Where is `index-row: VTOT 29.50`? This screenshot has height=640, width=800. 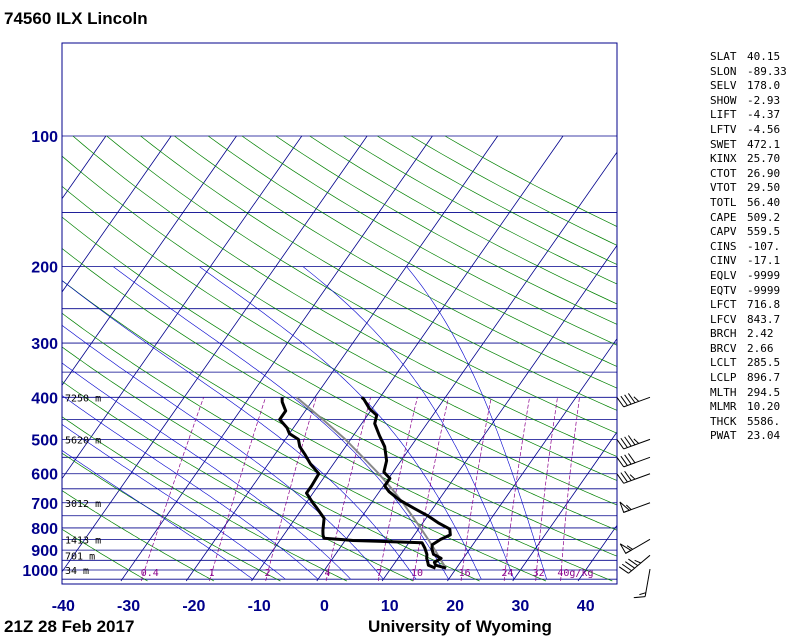 index-row: VTOT 29.50 is located at coordinates (748, 188).